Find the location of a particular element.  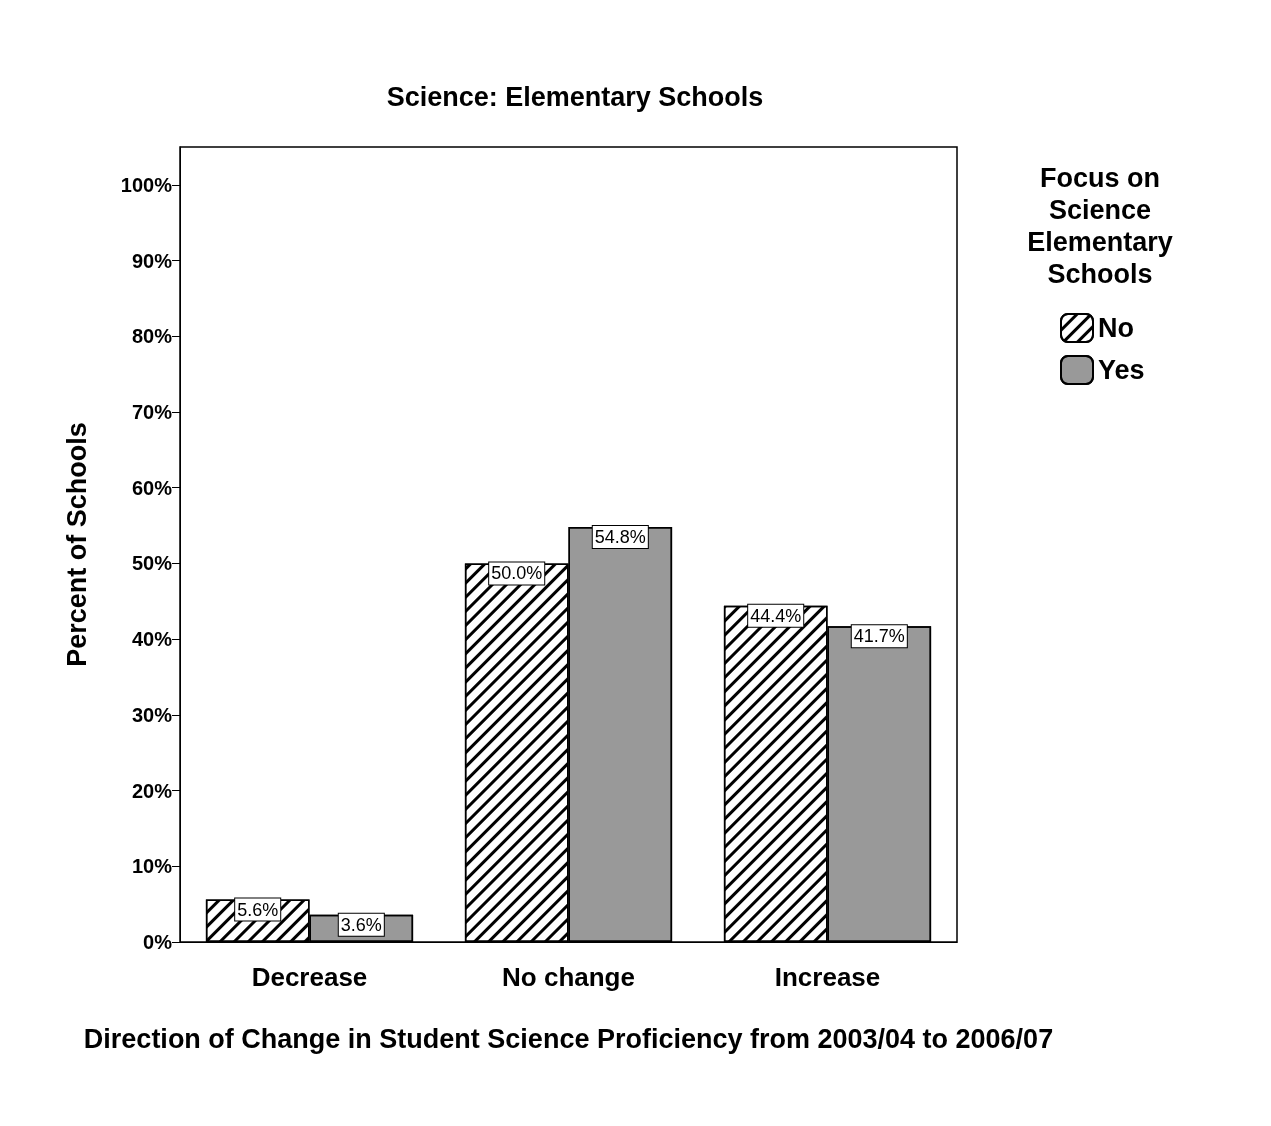

data-label: 41.7% is located at coordinates (879, 636).